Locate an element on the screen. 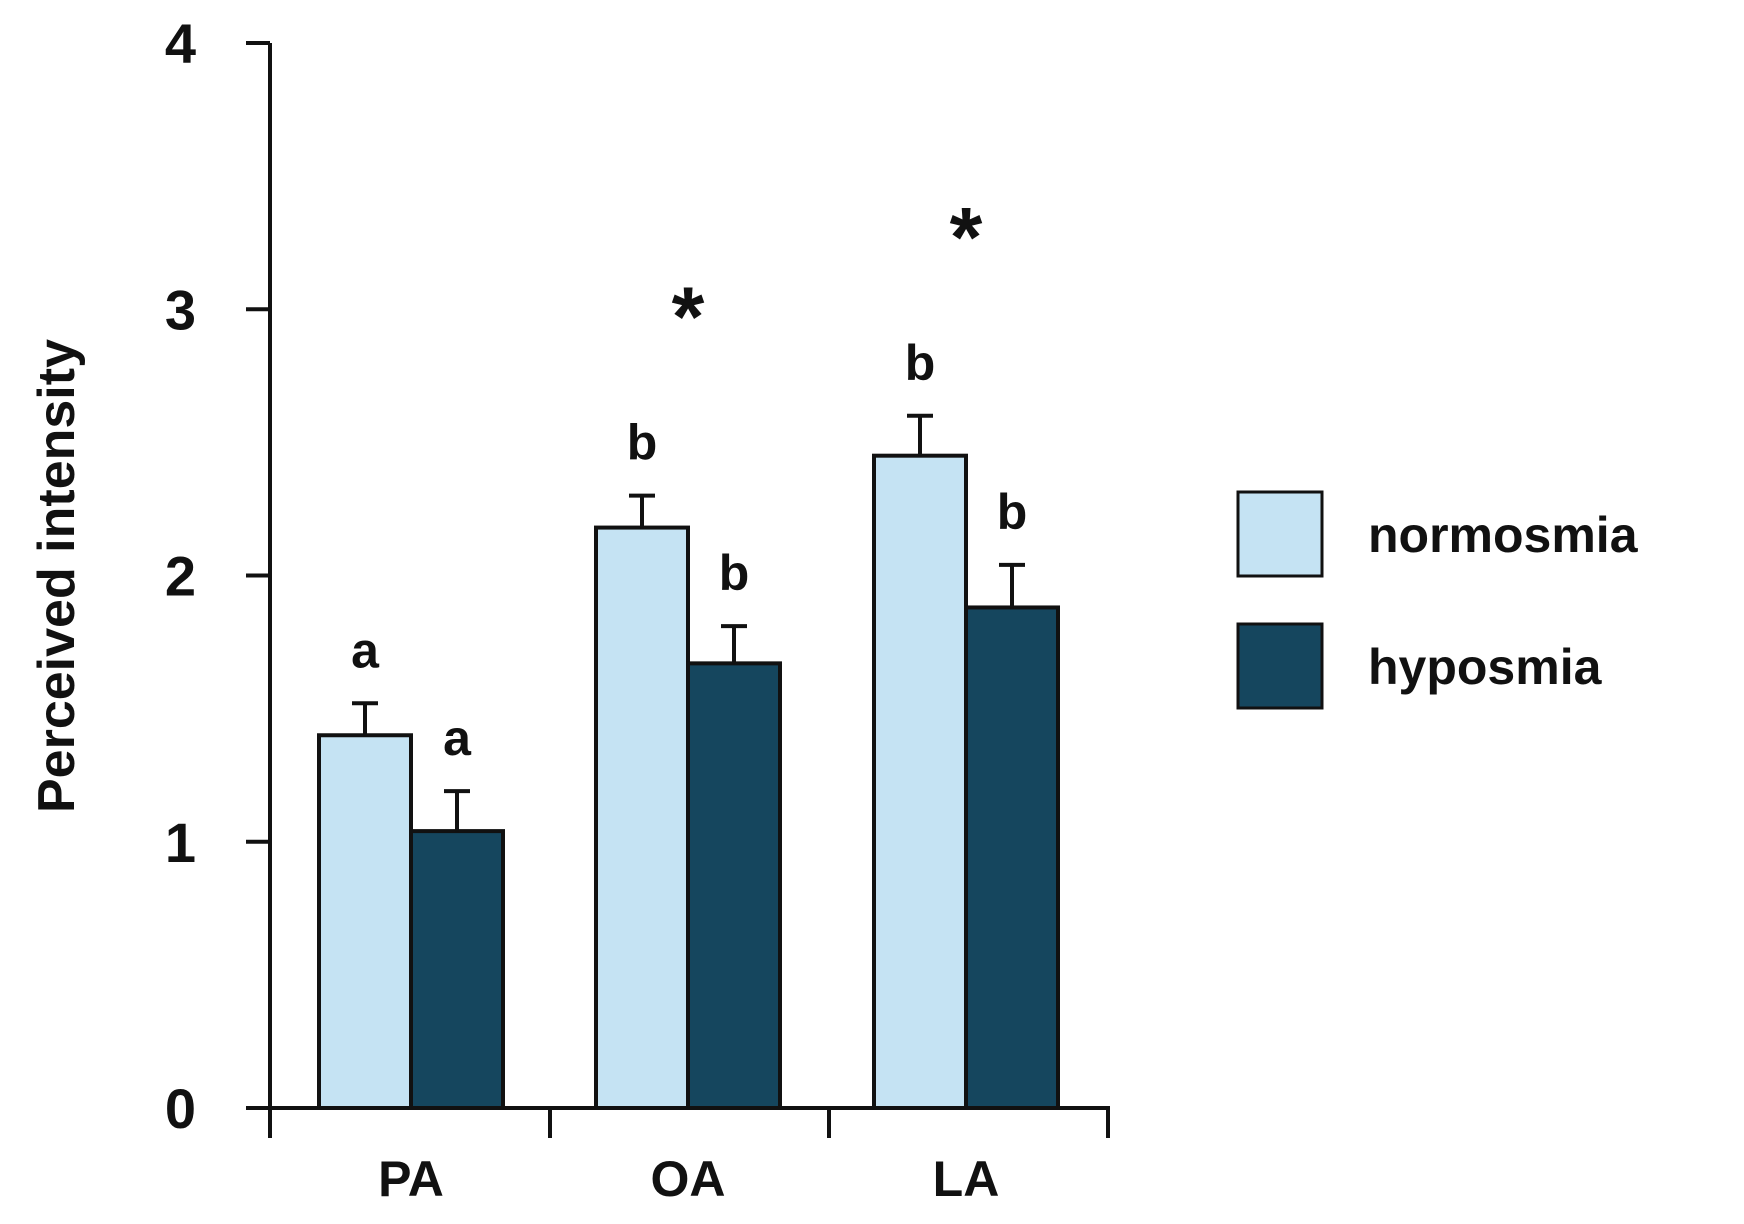 This screenshot has height=1224, width=1744. bar-normosmia-PA is located at coordinates (365, 921).